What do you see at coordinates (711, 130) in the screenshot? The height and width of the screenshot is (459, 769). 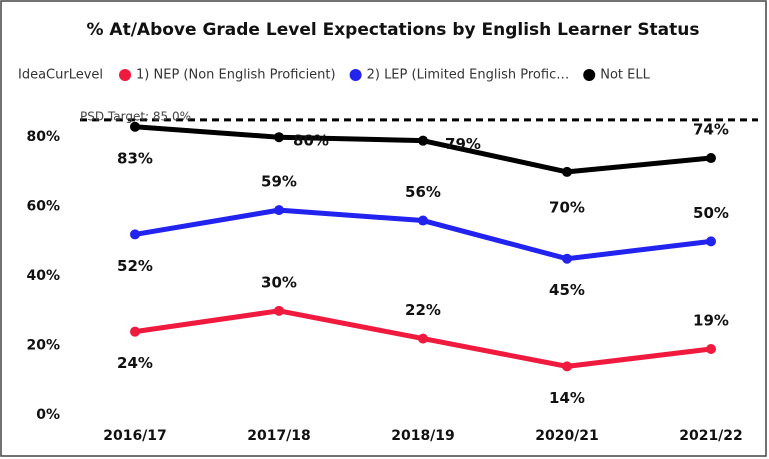 I see `value-label: 74%` at bounding box center [711, 130].